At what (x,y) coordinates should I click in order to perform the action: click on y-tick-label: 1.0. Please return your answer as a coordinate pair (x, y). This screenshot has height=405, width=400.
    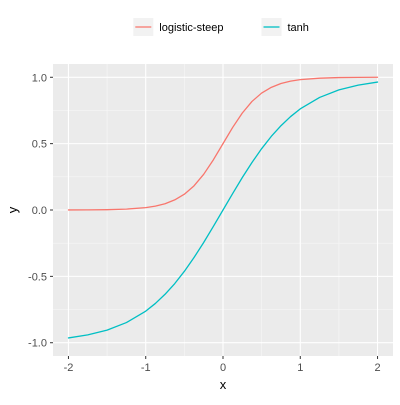
    Looking at the image, I should click on (39, 78).